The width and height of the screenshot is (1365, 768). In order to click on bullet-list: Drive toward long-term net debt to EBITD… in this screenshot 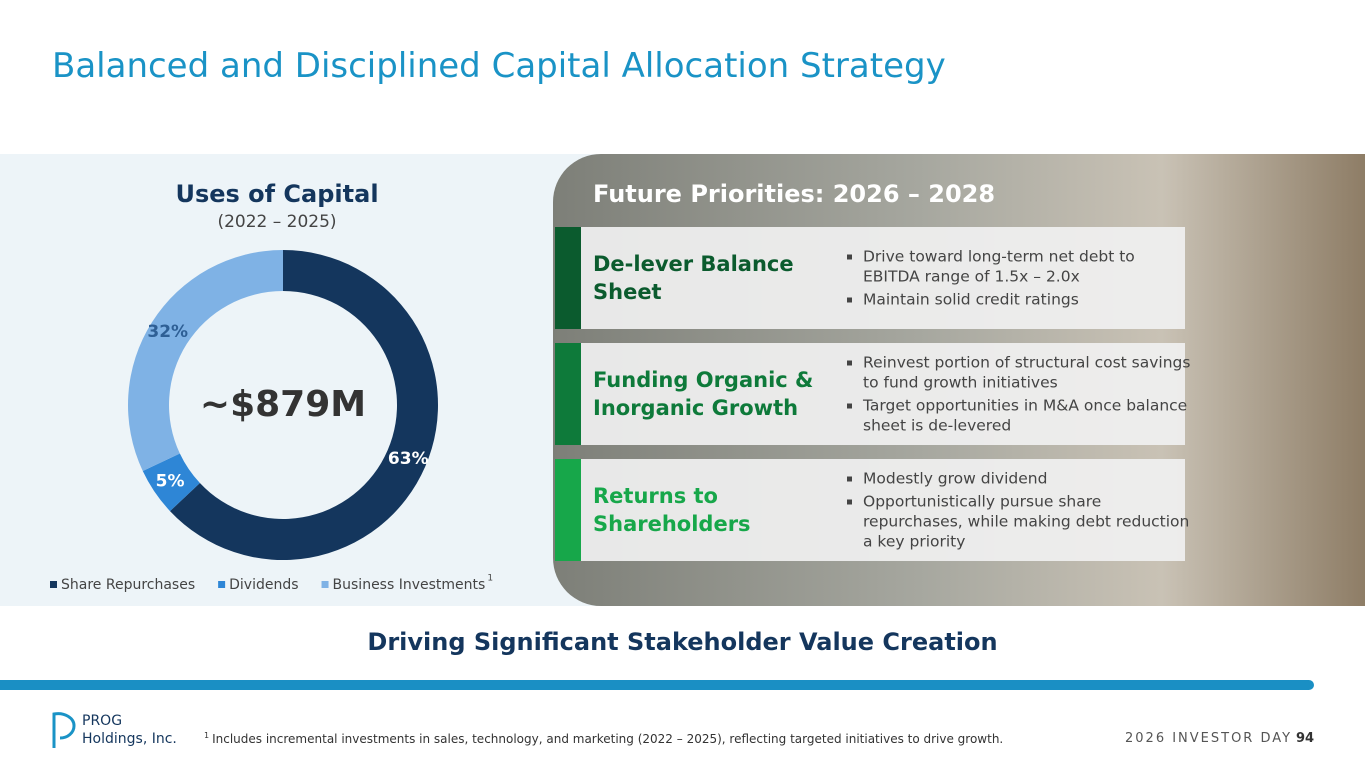, I will do `click(1019, 278)`.